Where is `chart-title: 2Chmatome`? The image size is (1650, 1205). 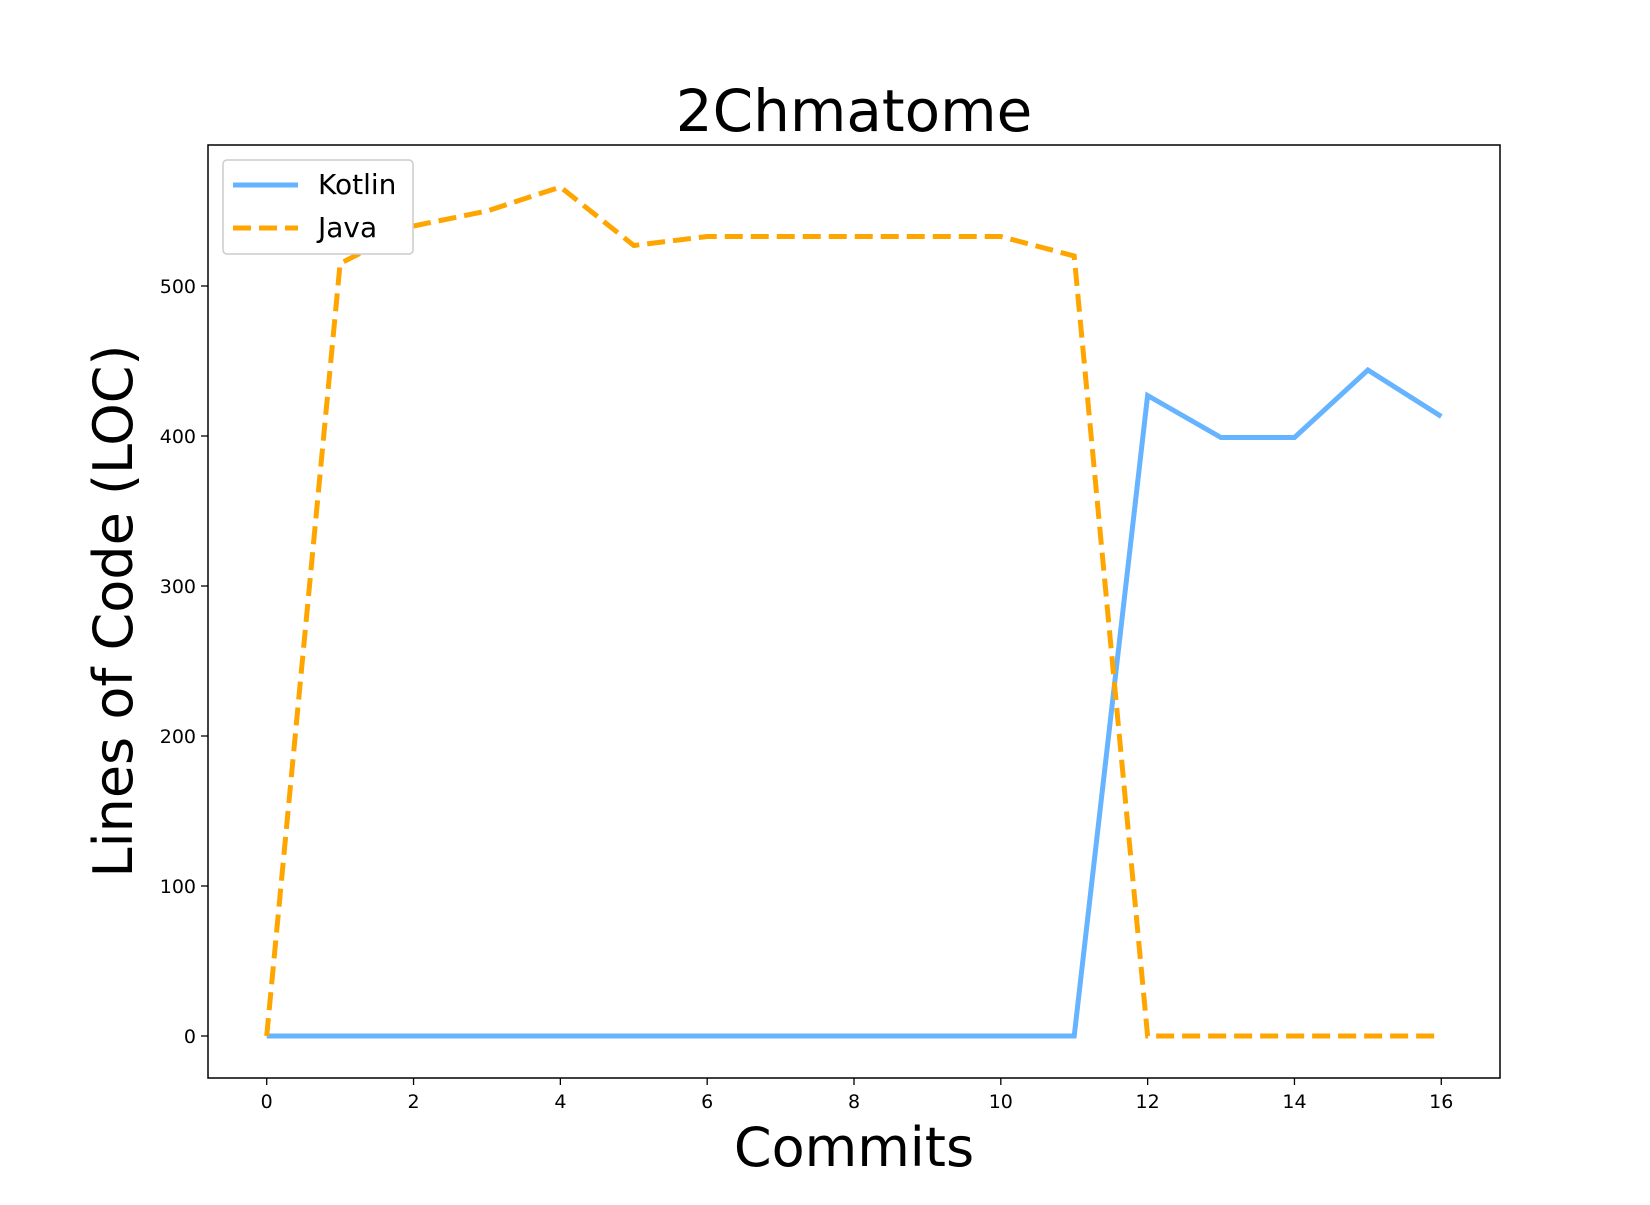 chart-title: 2Chmatome is located at coordinates (854, 111).